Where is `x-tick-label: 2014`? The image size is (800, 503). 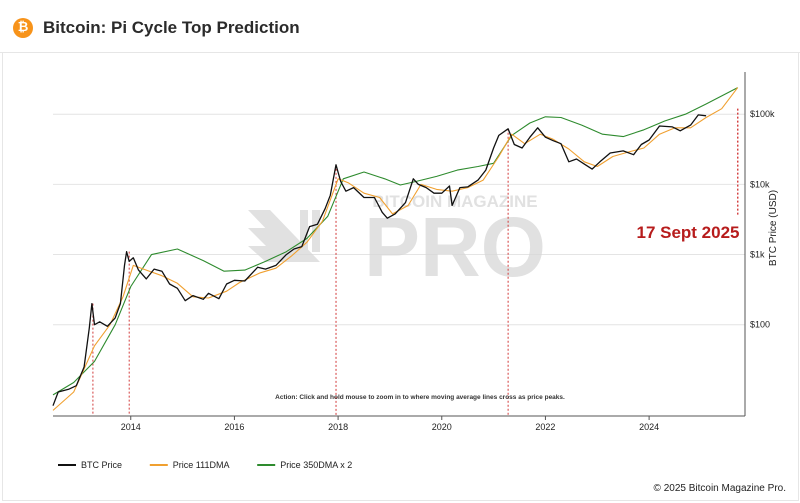
x-tick-label: 2014 is located at coordinates (131, 427).